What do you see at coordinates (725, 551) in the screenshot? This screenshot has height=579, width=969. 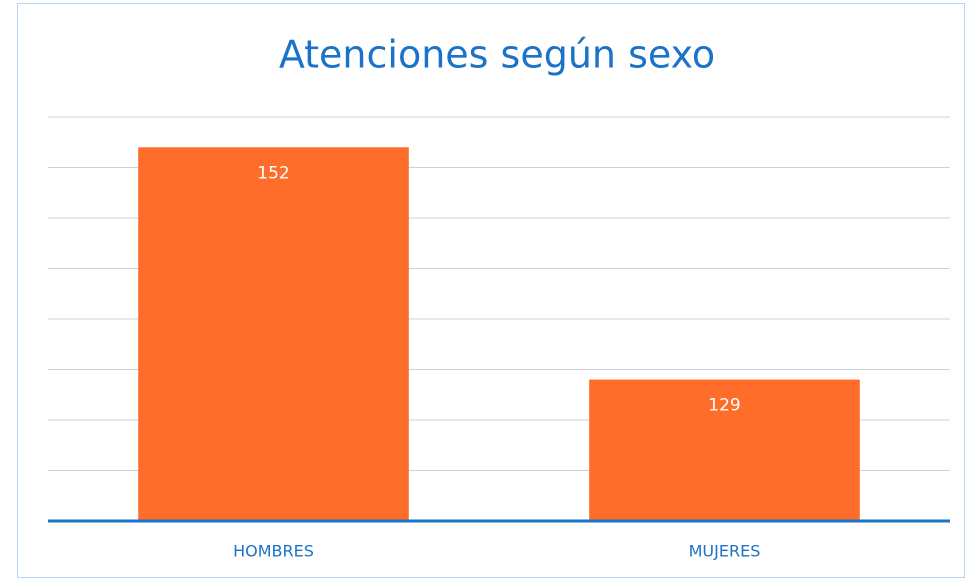 I see `x-tick-label: MUJERES` at bounding box center [725, 551].